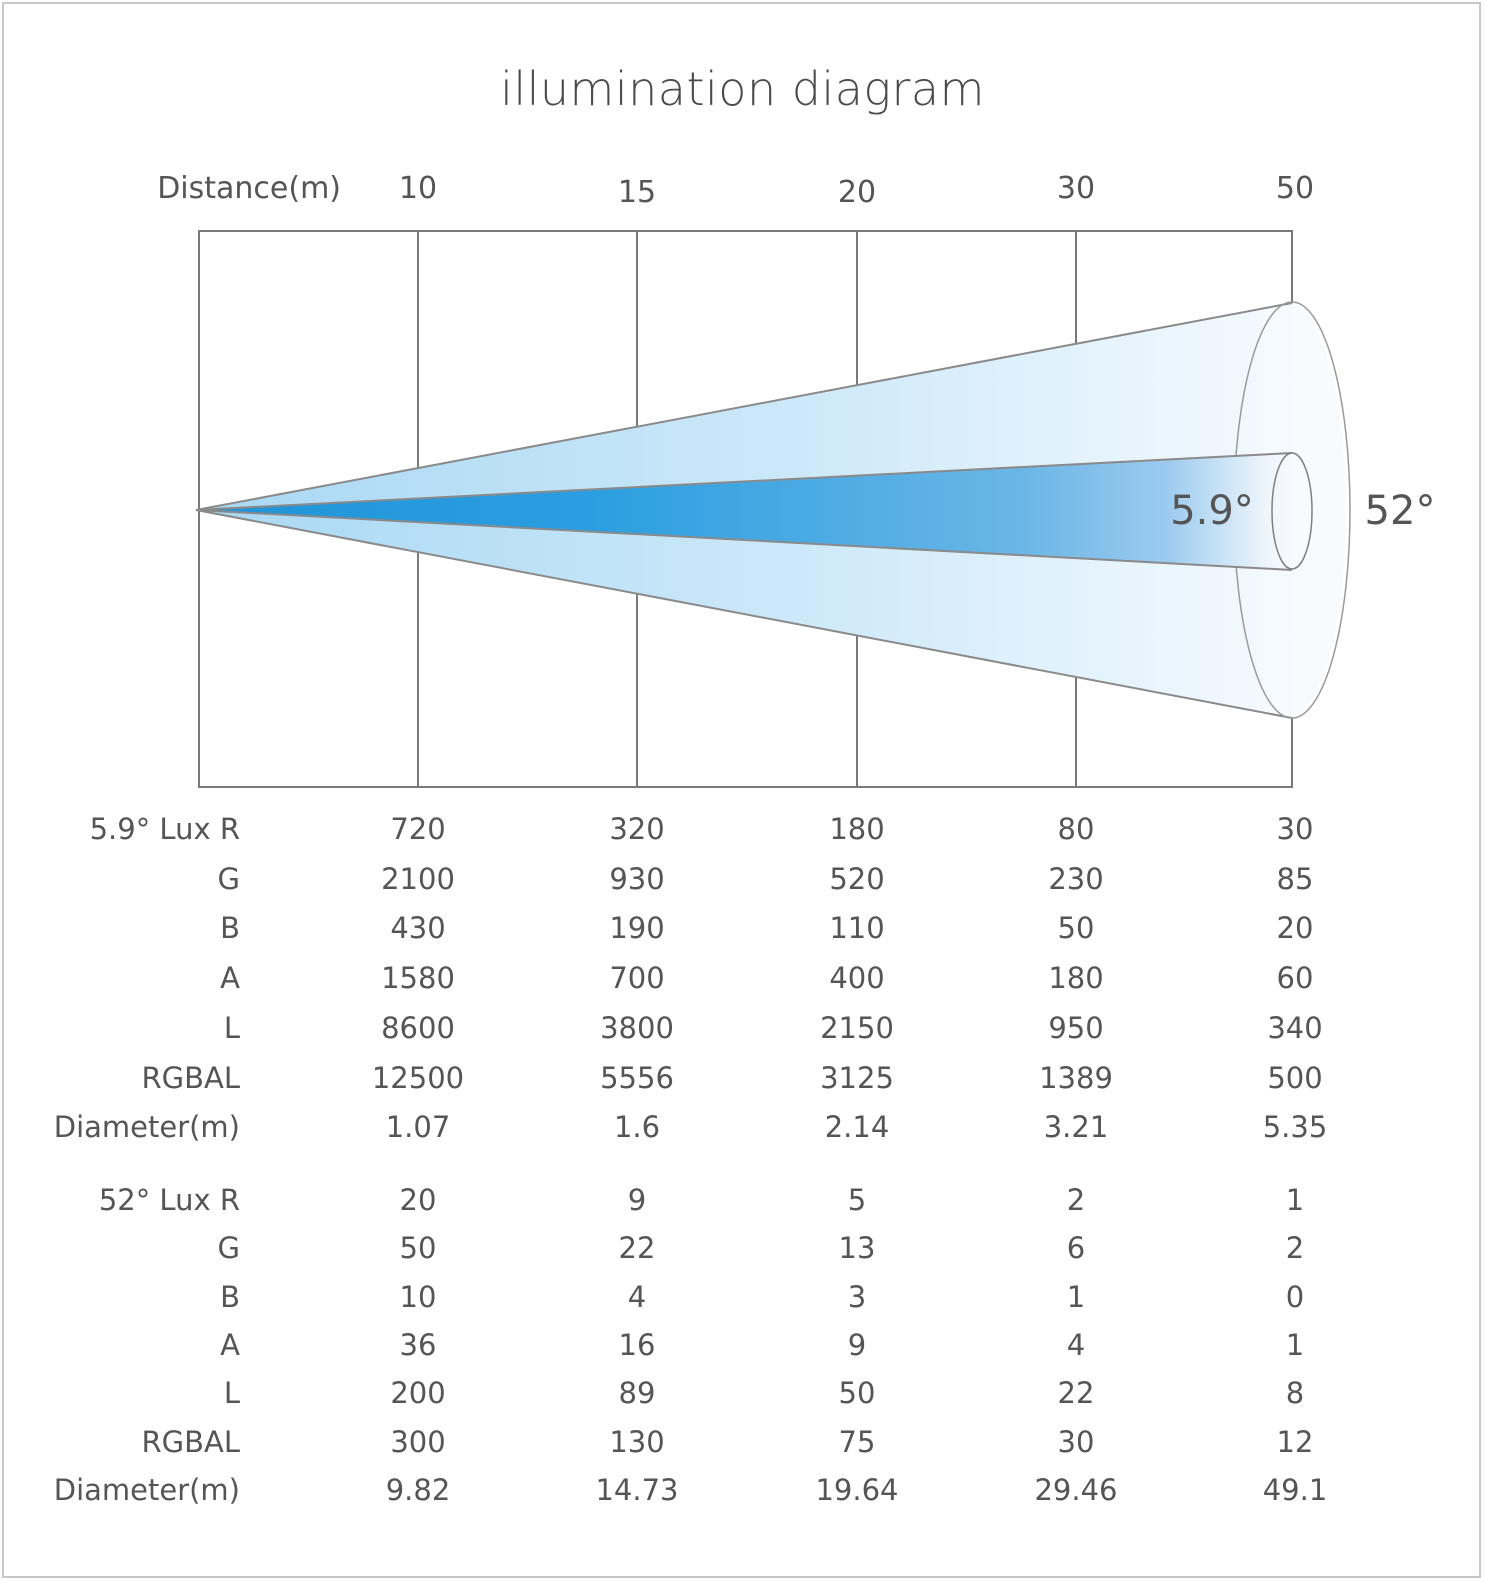  What do you see at coordinates (1292, 511) in the screenshot?
I see `narrow-beam-ellipse` at bounding box center [1292, 511].